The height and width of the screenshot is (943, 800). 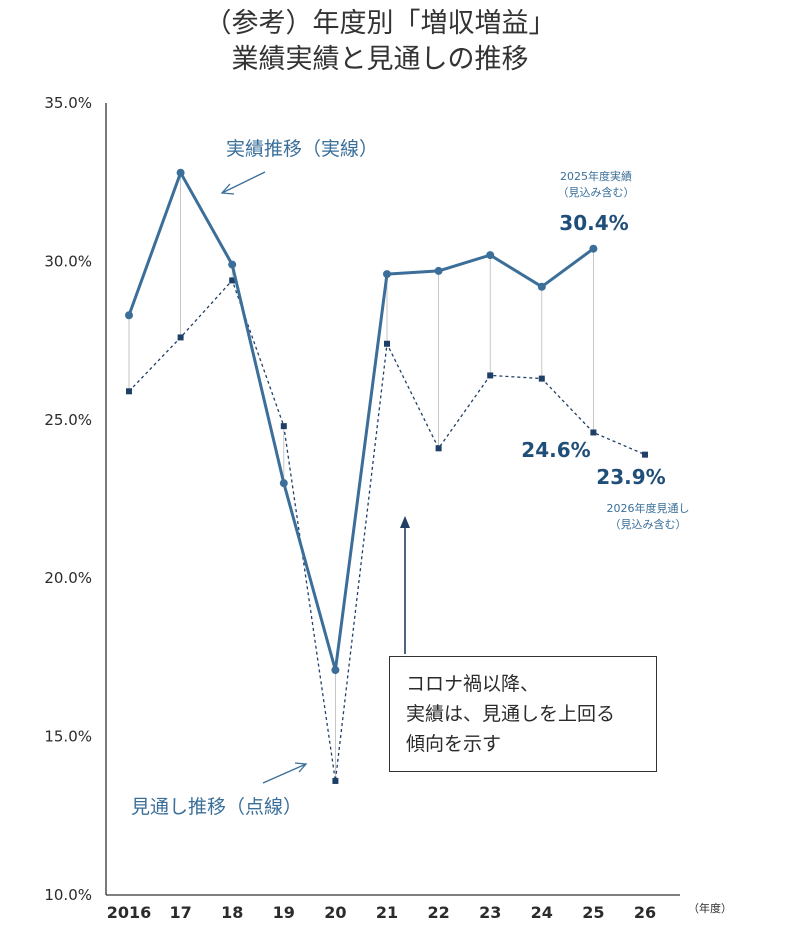 I want to click on actual-2025-subtitle: （見込み含む）, so click(x=596, y=192).